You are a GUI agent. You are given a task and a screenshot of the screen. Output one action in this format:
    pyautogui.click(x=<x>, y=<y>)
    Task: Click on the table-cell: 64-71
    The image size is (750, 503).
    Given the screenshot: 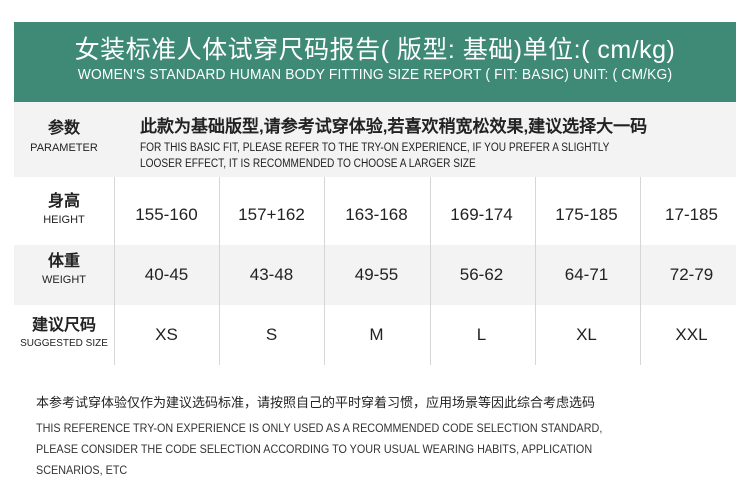 What is the action you would take?
    pyautogui.click(x=586, y=274)
    